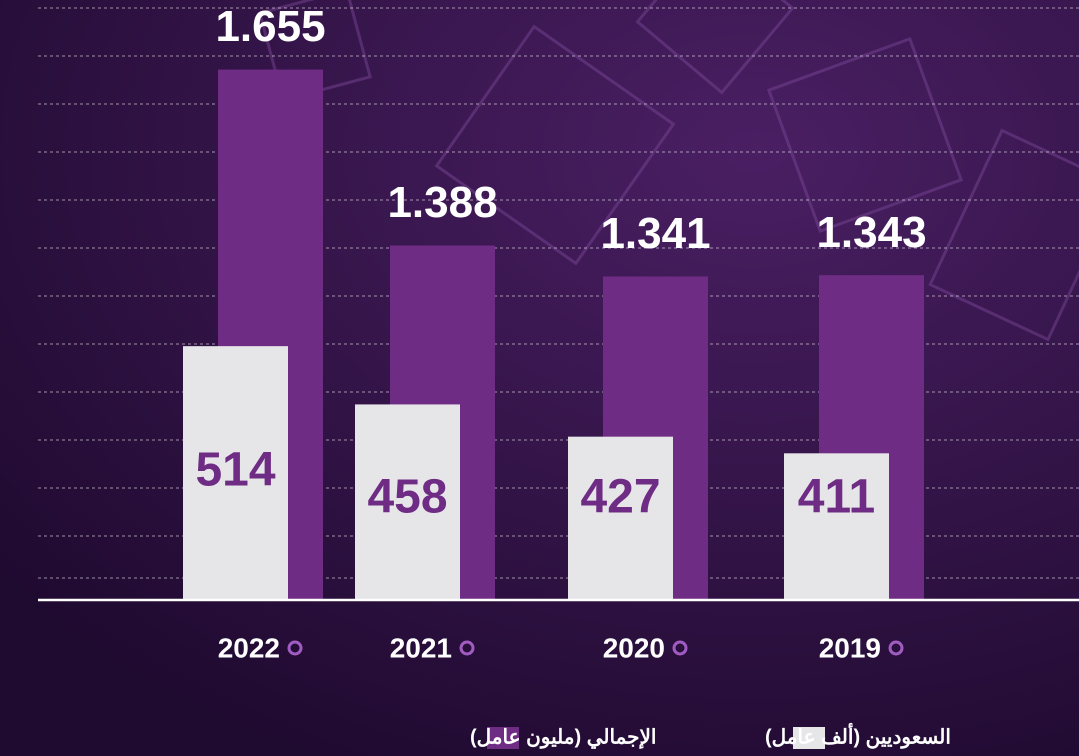  I want to click on x-tick-label: 2022, so click(249, 647).